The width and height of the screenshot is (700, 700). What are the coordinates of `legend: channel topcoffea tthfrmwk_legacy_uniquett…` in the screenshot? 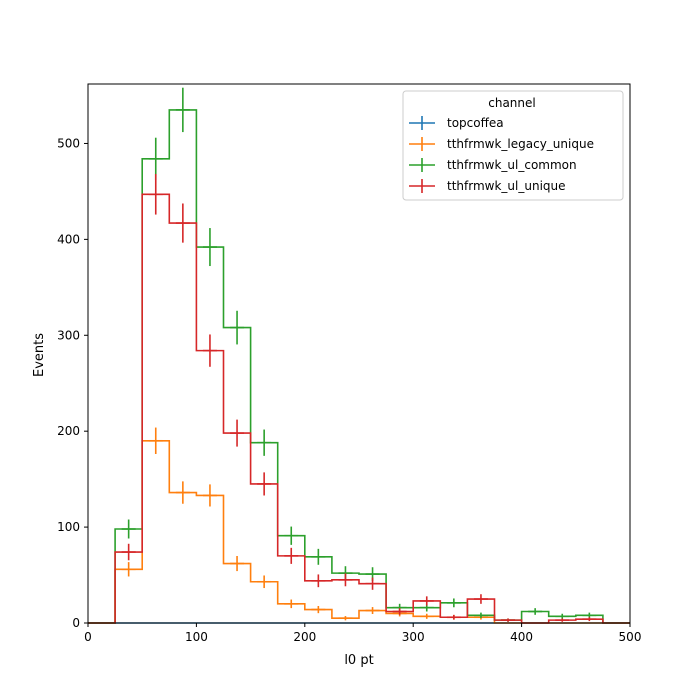 It's located at (513, 145).